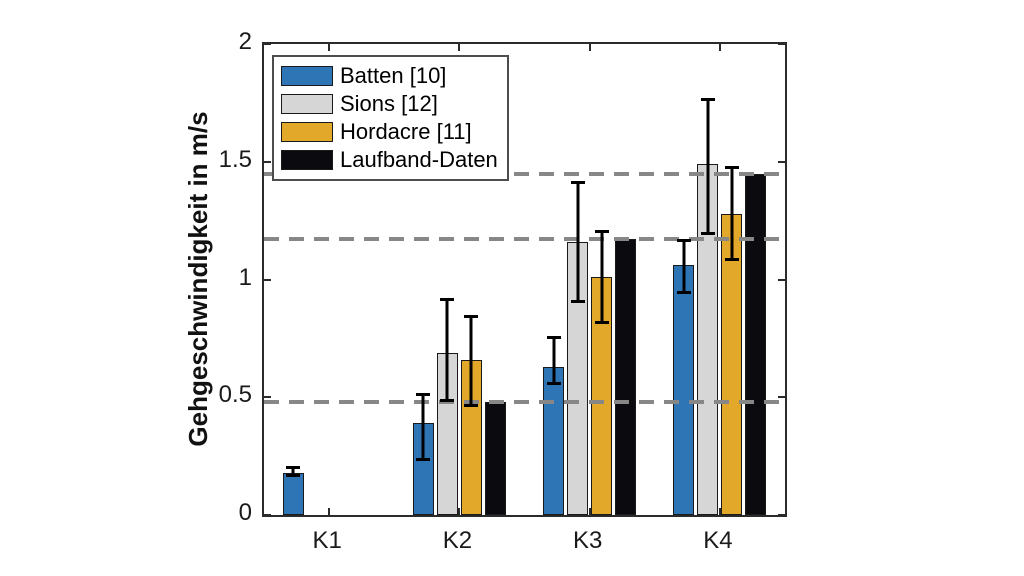 The image size is (1024, 576). What do you see at coordinates (307, 132) in the screenshot?
I see `legend-swatch-hordacre-11-` at bounding box center [307, 132].